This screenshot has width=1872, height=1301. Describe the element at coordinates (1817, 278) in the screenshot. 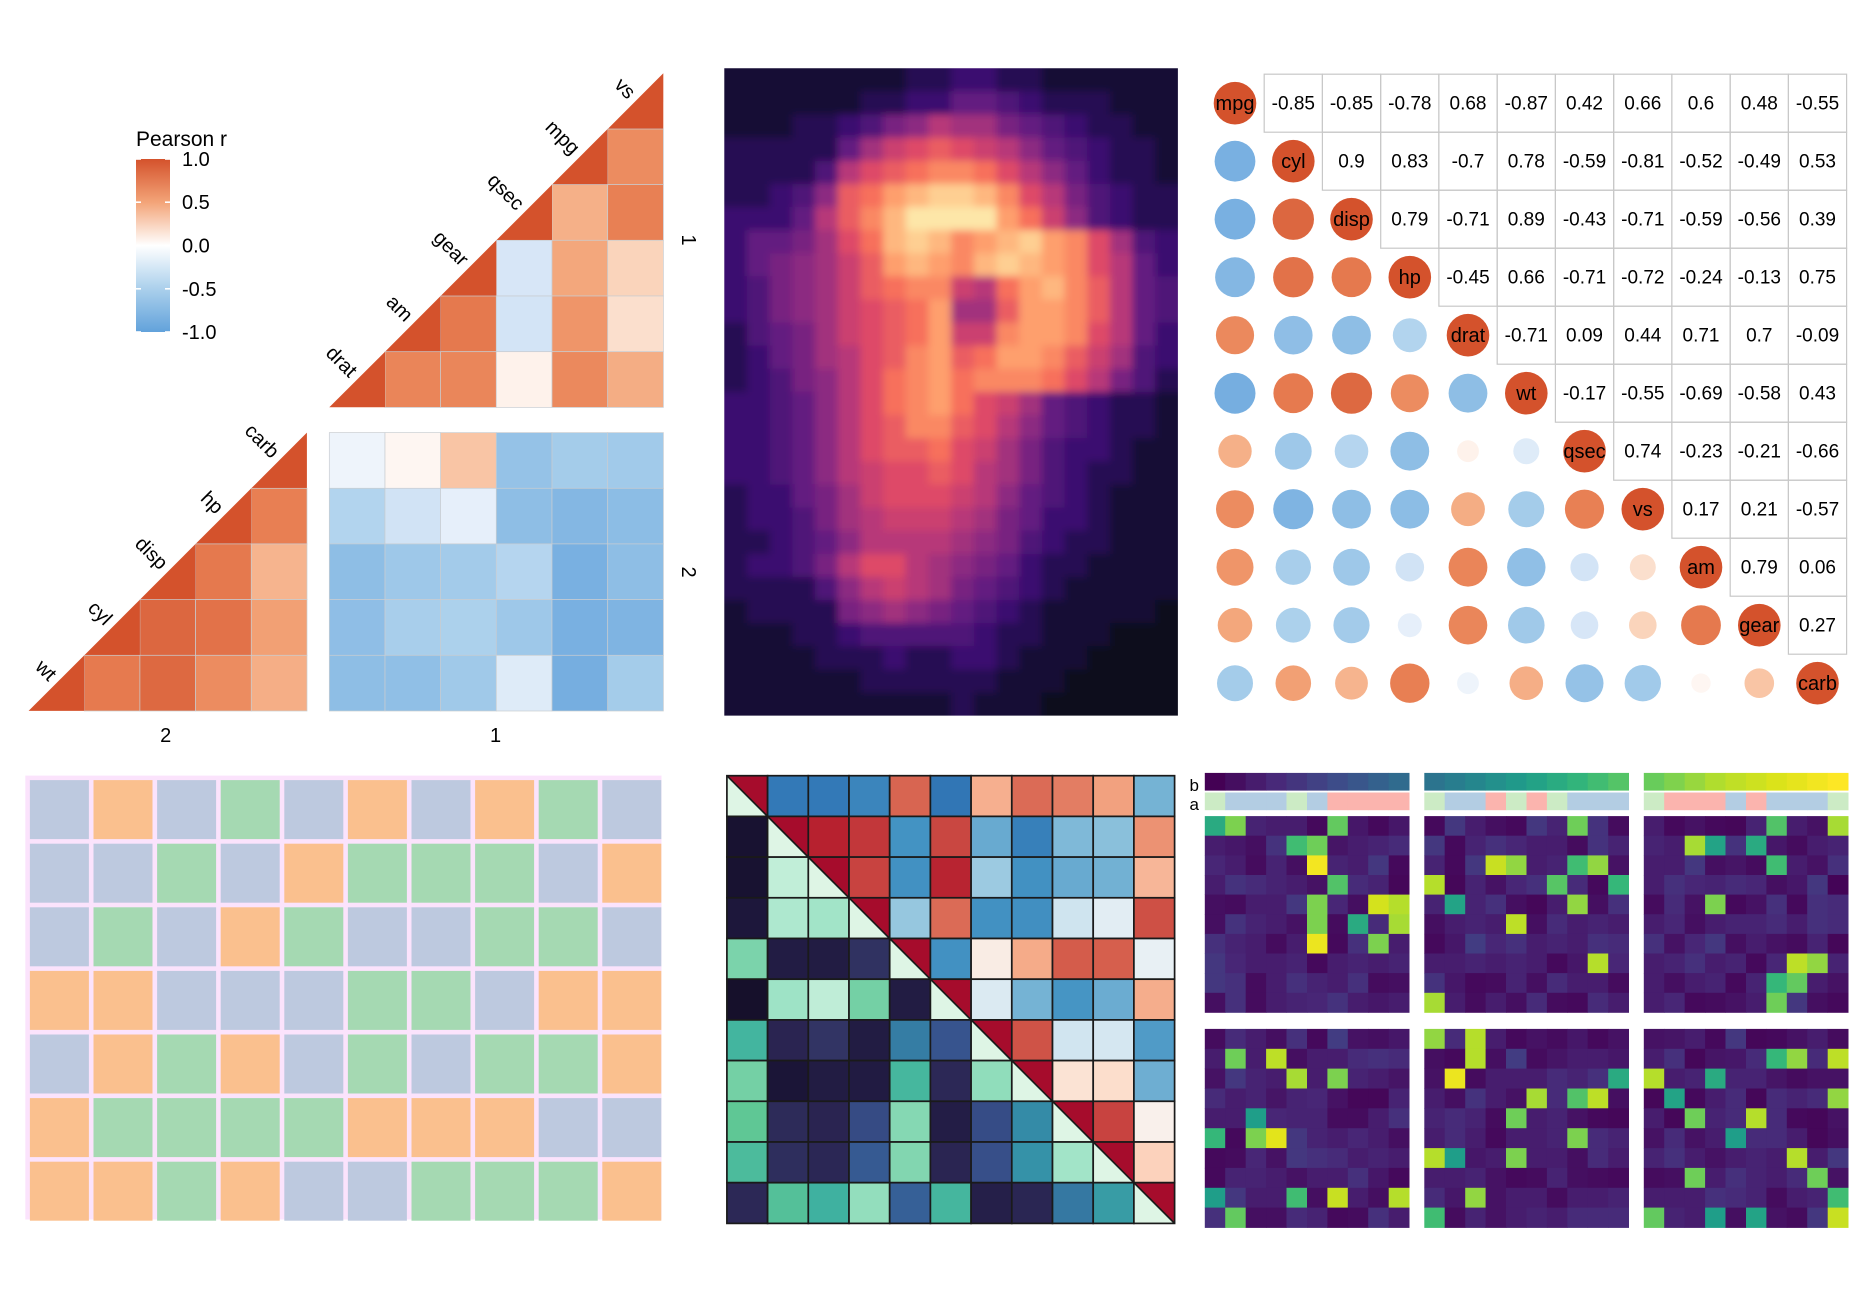

I see `svg-text: 0.75` at that location.